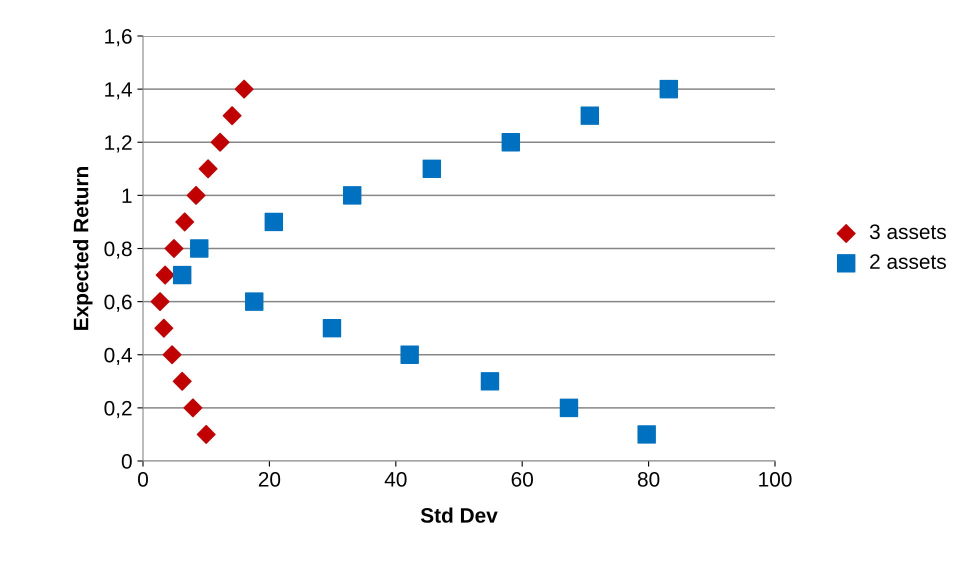 The width and height of the screenshot is (959, 580). What do you see at coordinates (83, 248) in the screenshot?
I see `y-axis-title: Expected Return` at bounding box center [83, 248].